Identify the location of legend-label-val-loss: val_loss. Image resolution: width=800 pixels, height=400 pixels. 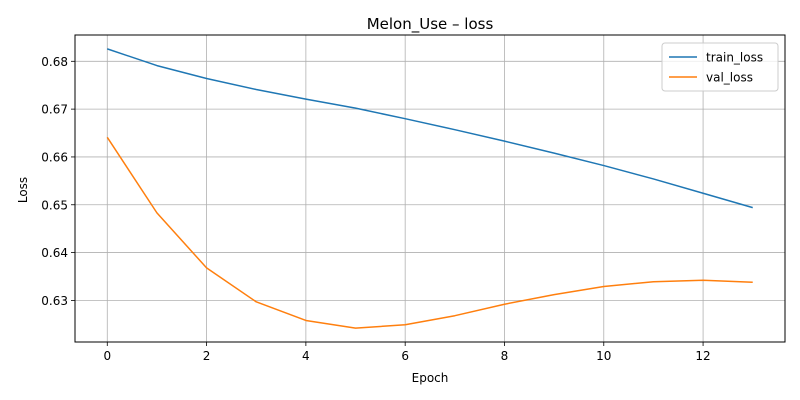
(729, 78).